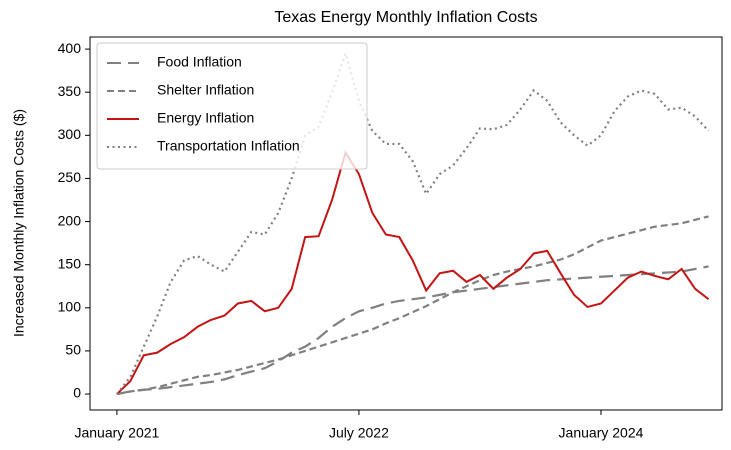 The height and width of the screenshot is (450, 731). I want to click on y-tick-label: 250, so click(70, 177).